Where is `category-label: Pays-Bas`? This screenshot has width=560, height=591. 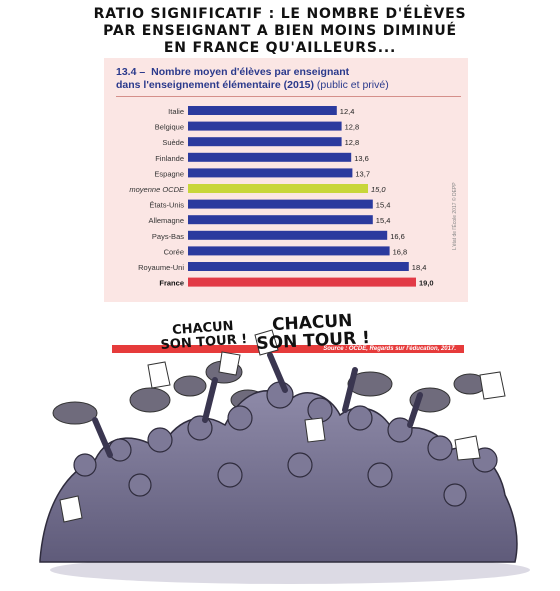 category-label: Pays-Bas is located at coordinates (168, 236).